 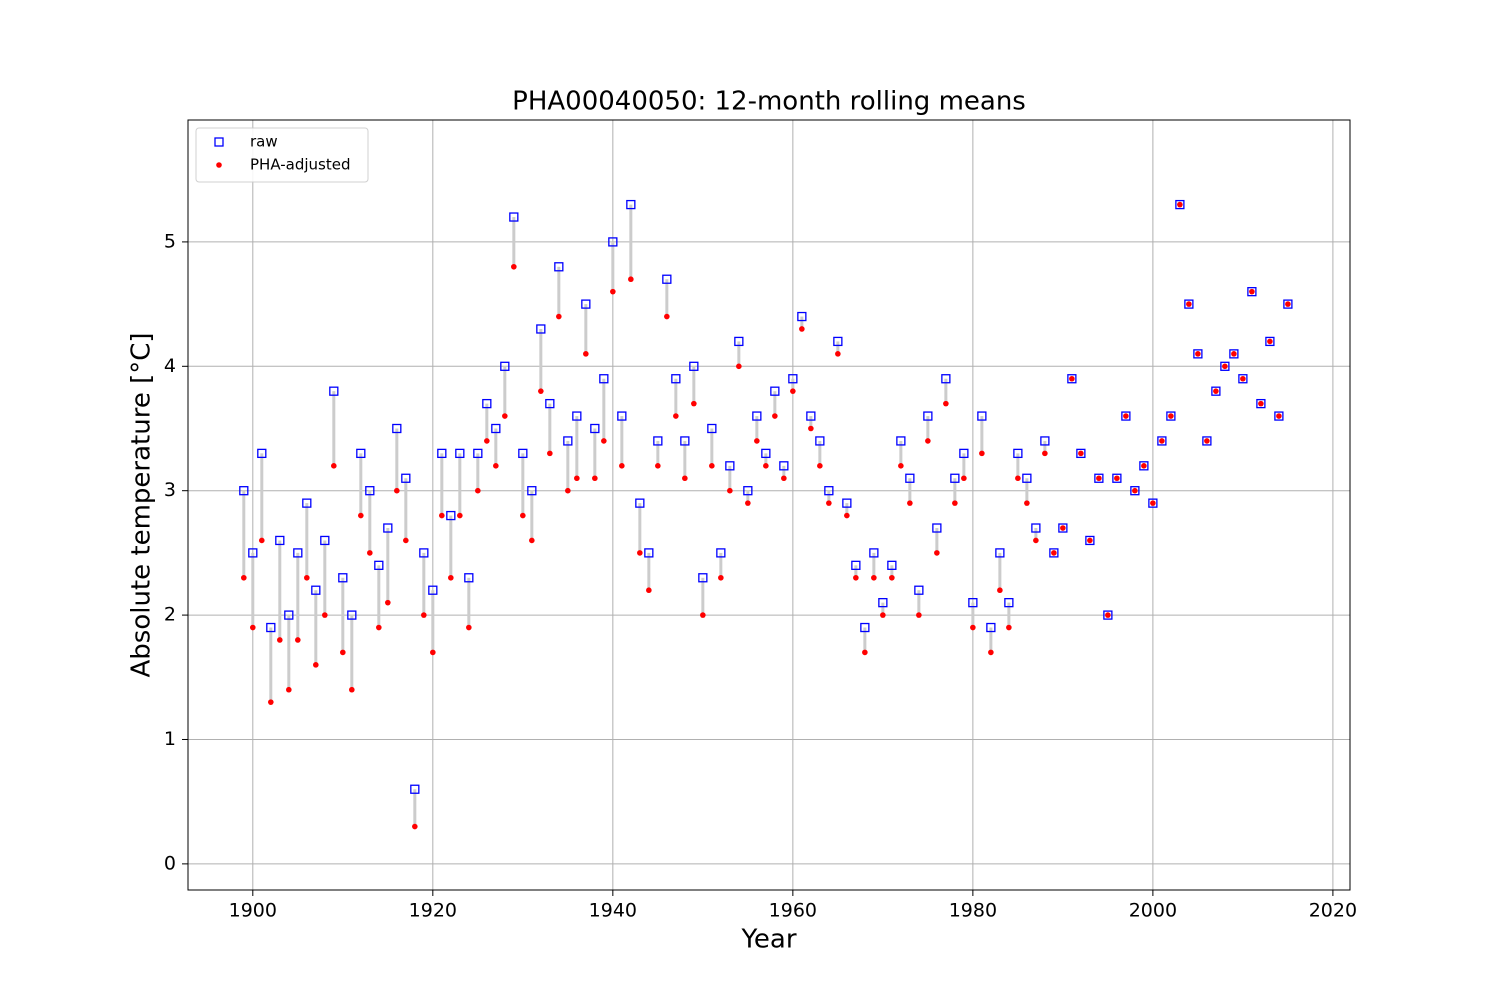 I want to click on y-tick-label: 4, so click(x=170, y=366).